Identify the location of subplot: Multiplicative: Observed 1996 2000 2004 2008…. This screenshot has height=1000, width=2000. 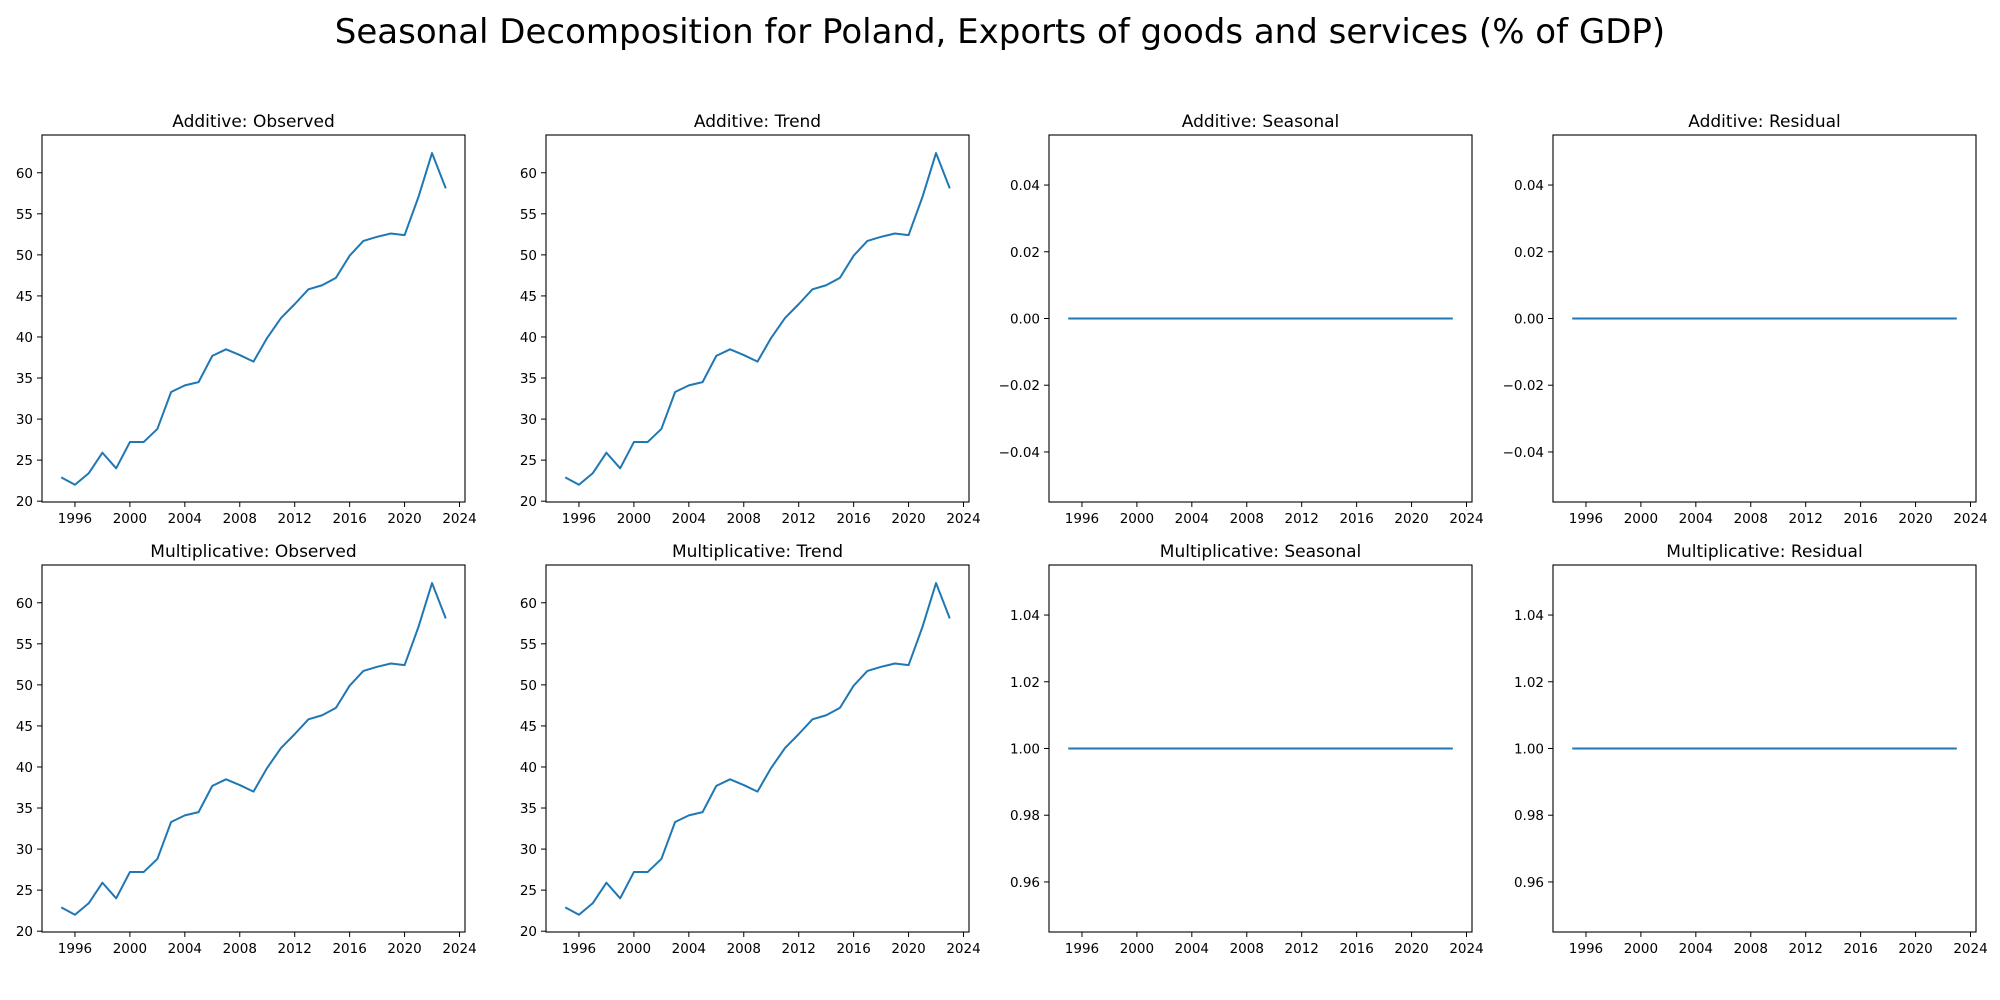
(246, 749).